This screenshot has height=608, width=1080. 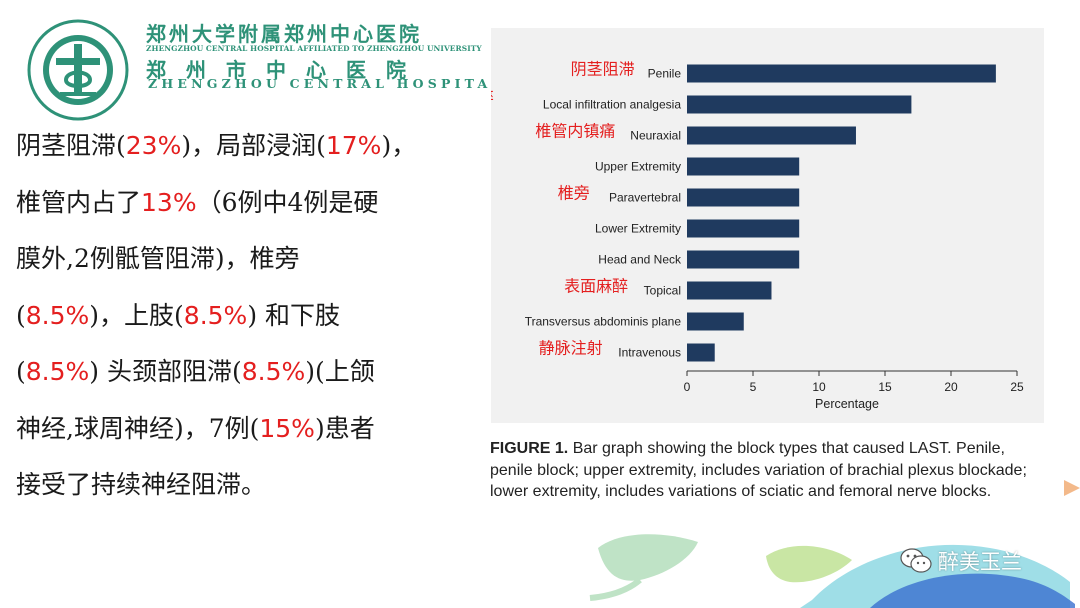 I want to click on chinese-annotation: 表面麻醉, so click(x=596, y=286).